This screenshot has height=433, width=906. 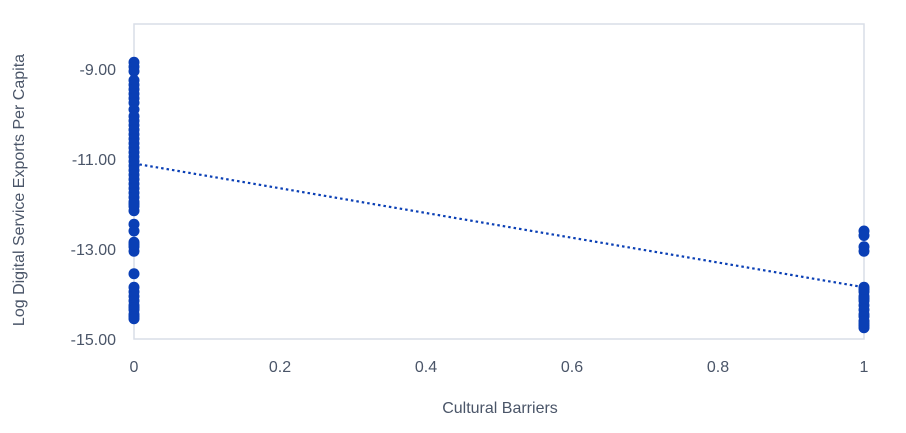 What do you see at coordinates (280, 367) in the screenshot?
I see `x-tick-label: 0.2` at bounding box center [280, 367].